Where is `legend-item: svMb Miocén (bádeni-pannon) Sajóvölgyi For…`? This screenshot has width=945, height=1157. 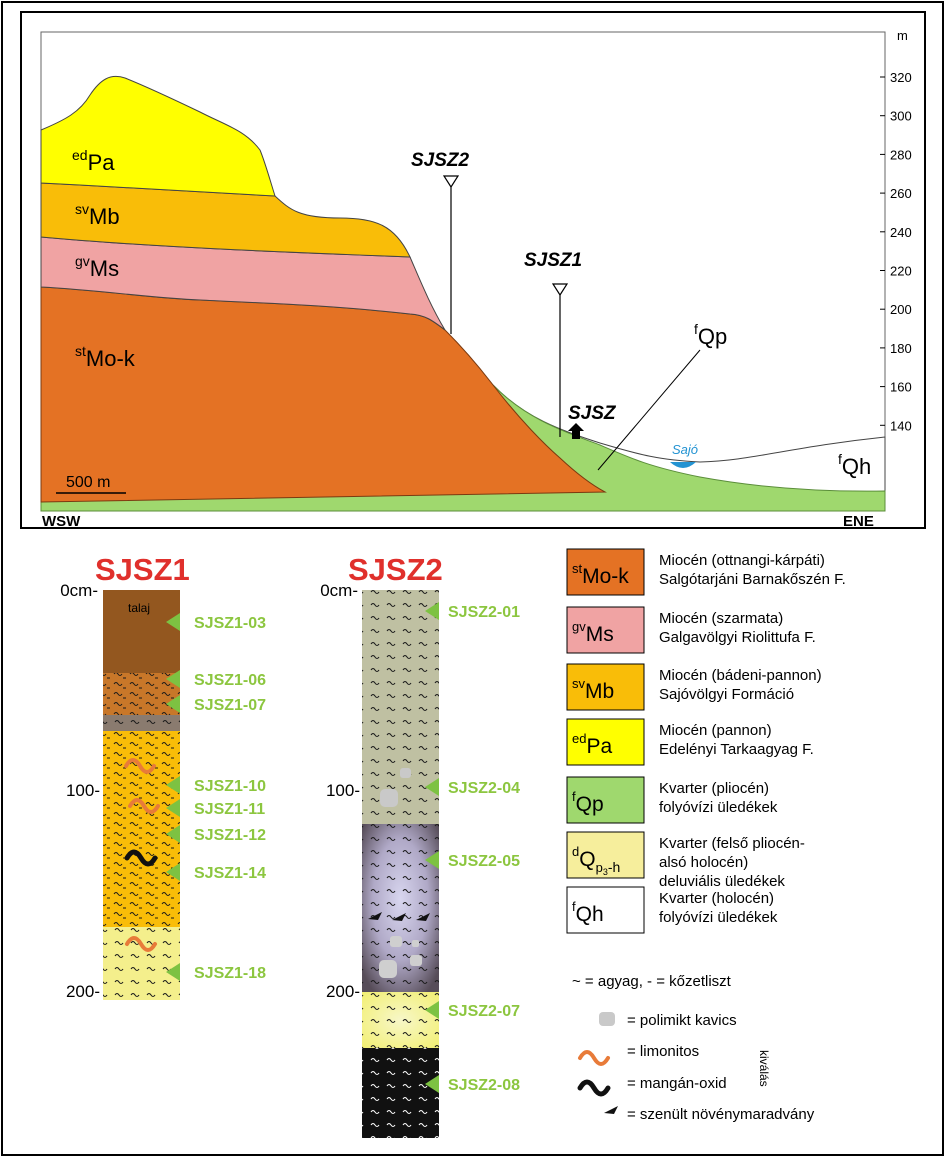
legend-item: svMb Miocén (bádeni-pannon) Sajóvölgyi For… is located at coordinates (694, 687).